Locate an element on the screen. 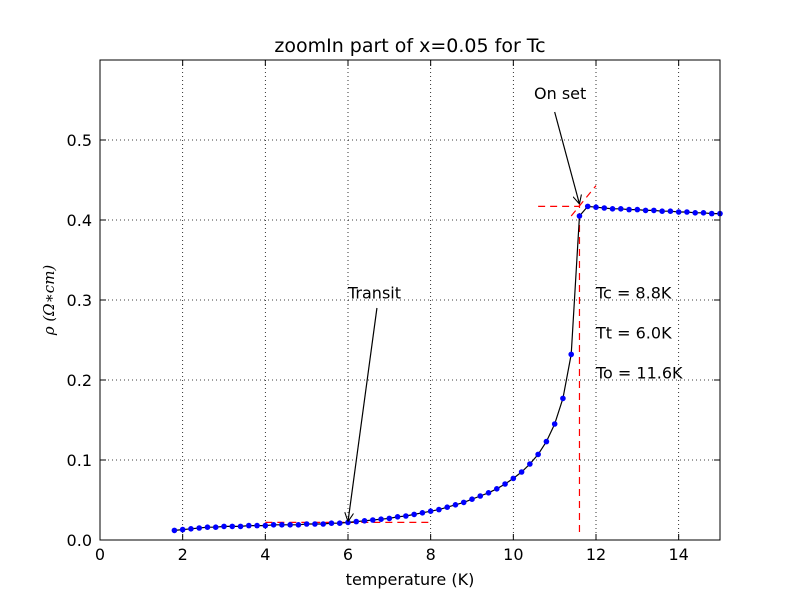 The height and width of the screenshot is (600, 800). annotation-text: Tt = 6.0K is located at coordinates (633, 332).